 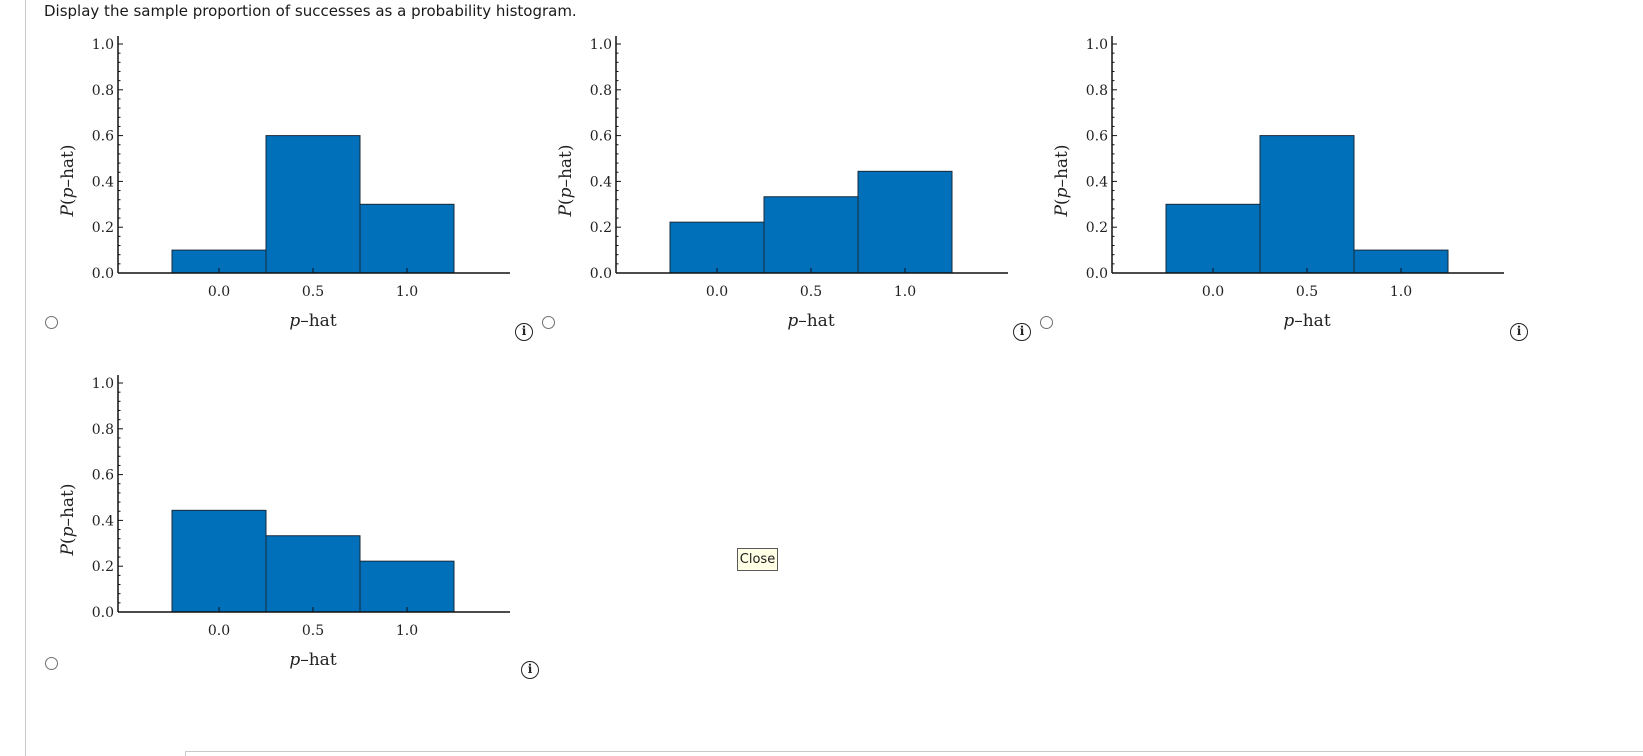 I want to click on close-button: Close, so click(x=757, y=559).